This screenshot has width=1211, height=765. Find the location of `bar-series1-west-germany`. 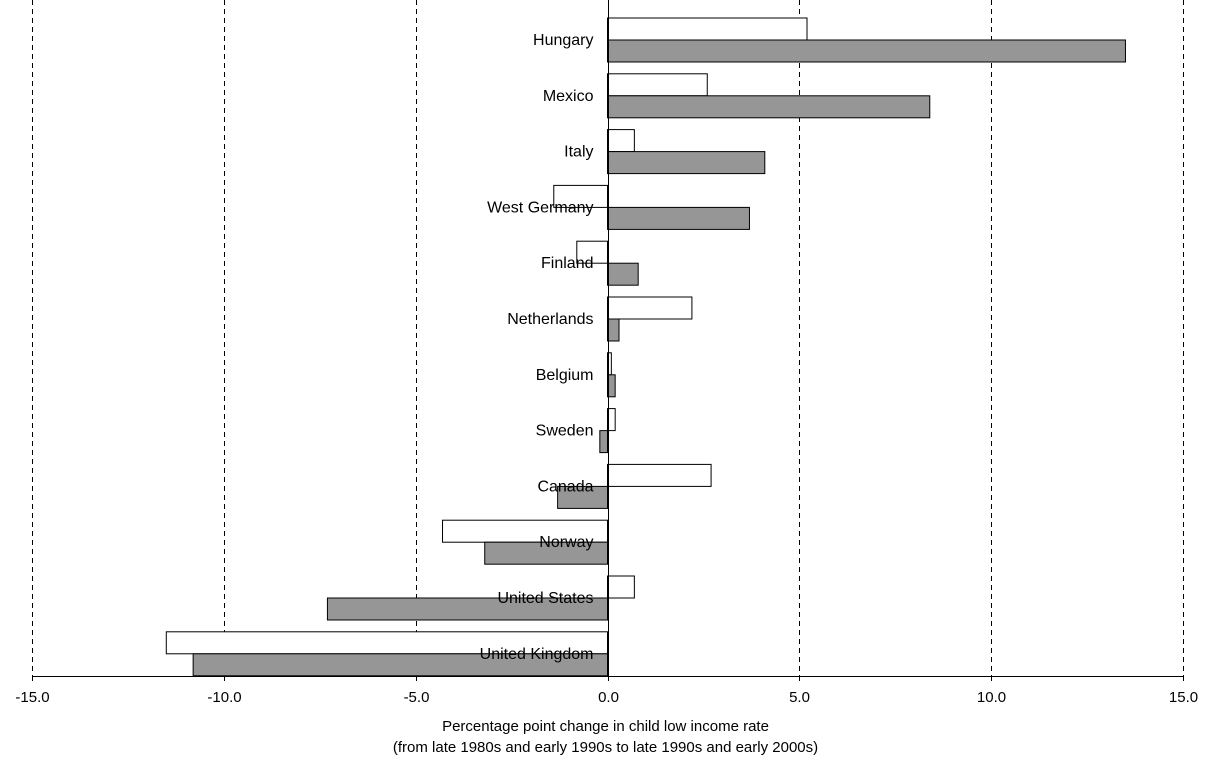

bar-series1-west-germany is located at coordinates (581, 196).